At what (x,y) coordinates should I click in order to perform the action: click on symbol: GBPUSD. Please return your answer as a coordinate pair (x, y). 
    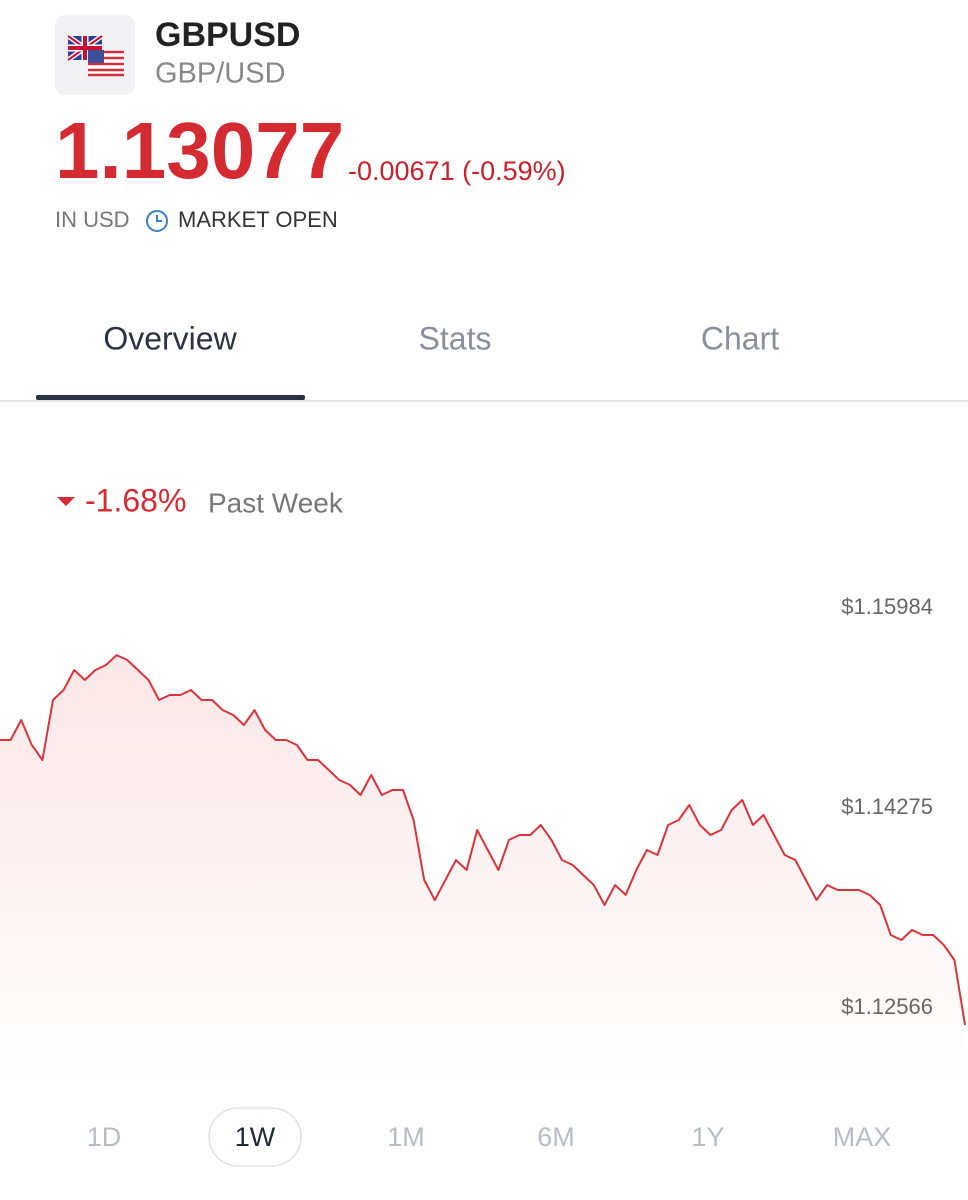
    Looking at the image, I should click on (227, 35).